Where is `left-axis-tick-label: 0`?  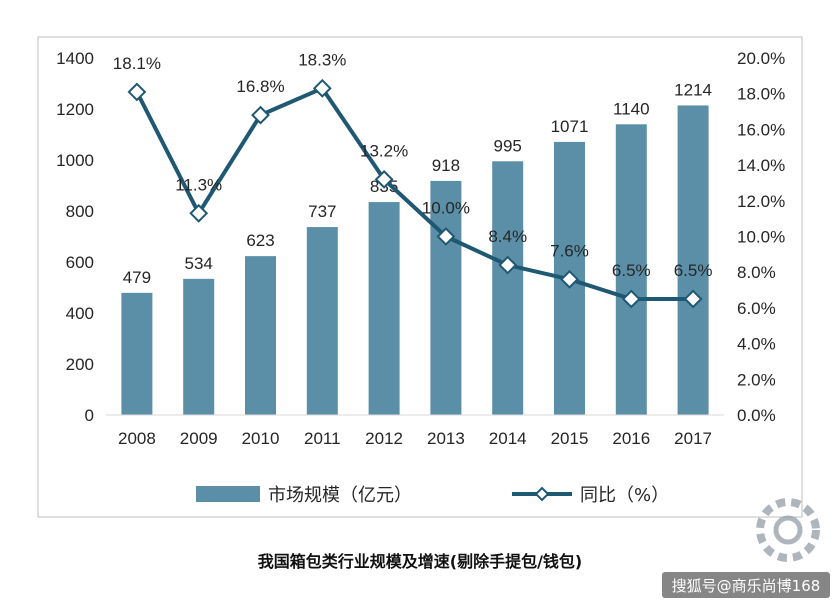
left-axis-tick-label: 0 is located at coordinates (89, 415).